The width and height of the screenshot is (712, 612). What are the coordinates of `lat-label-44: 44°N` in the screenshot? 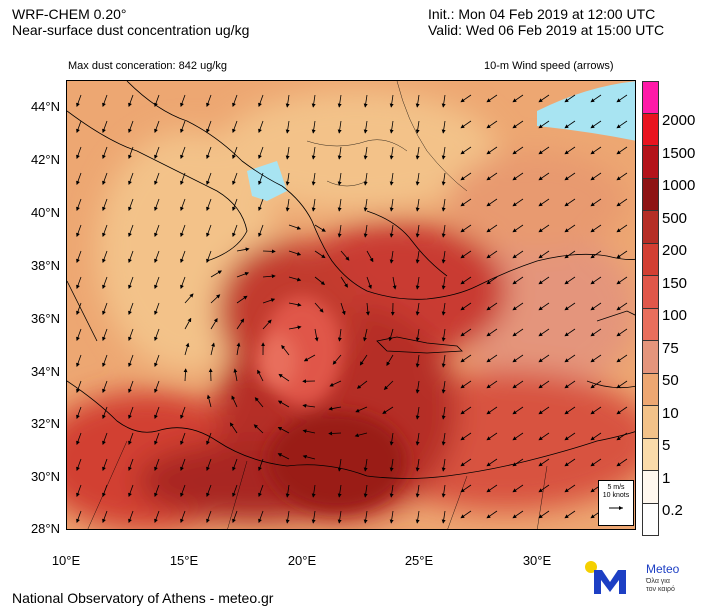 It's located at (45, 106).